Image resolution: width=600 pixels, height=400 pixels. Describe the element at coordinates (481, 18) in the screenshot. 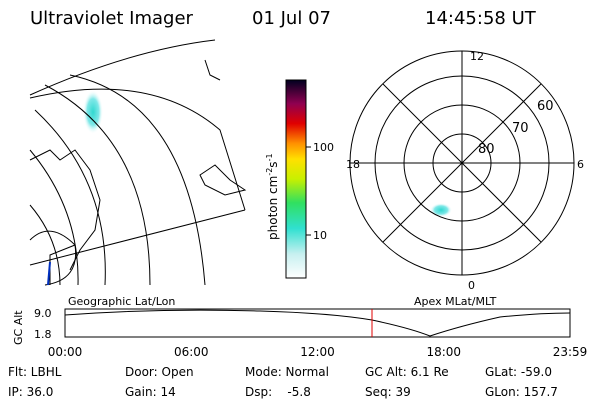

I see `time: 14:45:58 UT` at that location.